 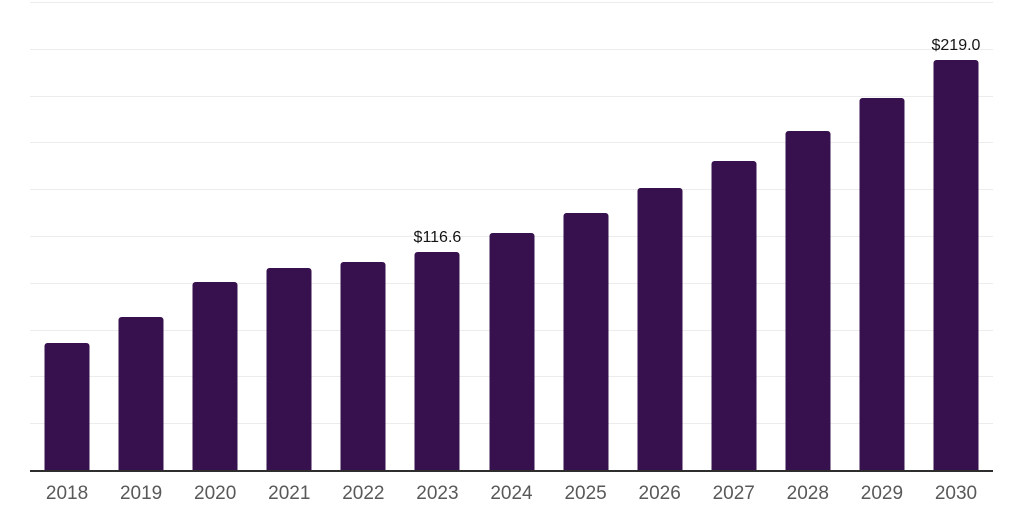 What do you see at coordinates (882, 284) in the screenshot?
I see `bar-2029` at bounding box center [882, 284].